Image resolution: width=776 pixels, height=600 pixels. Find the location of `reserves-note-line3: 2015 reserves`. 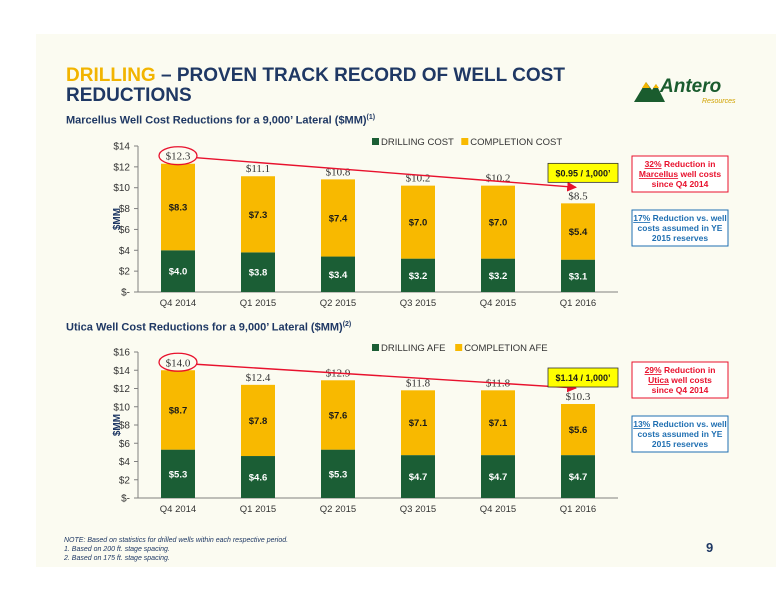

reserves-note-line3: 2015 reserves is located at coordinates (680, 238).